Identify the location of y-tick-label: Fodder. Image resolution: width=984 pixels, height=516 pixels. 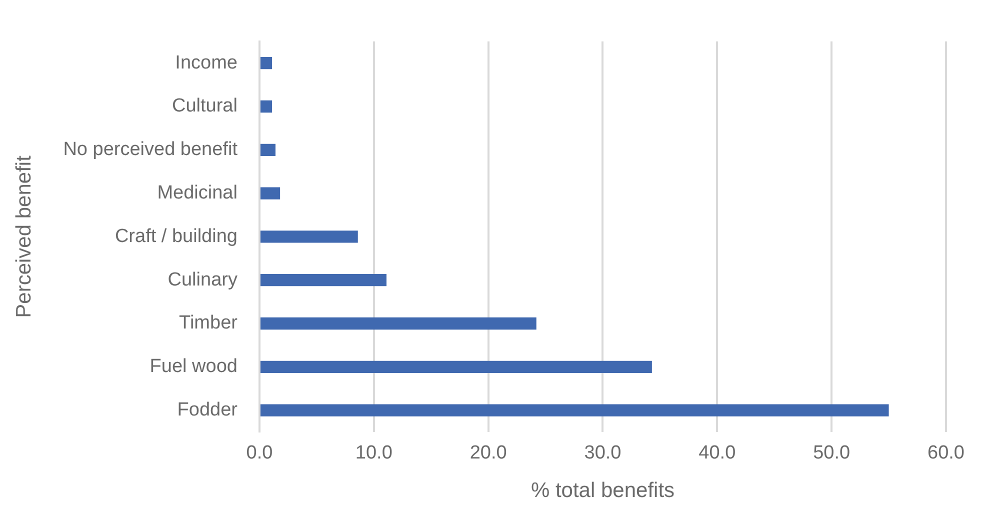
(207, 410).